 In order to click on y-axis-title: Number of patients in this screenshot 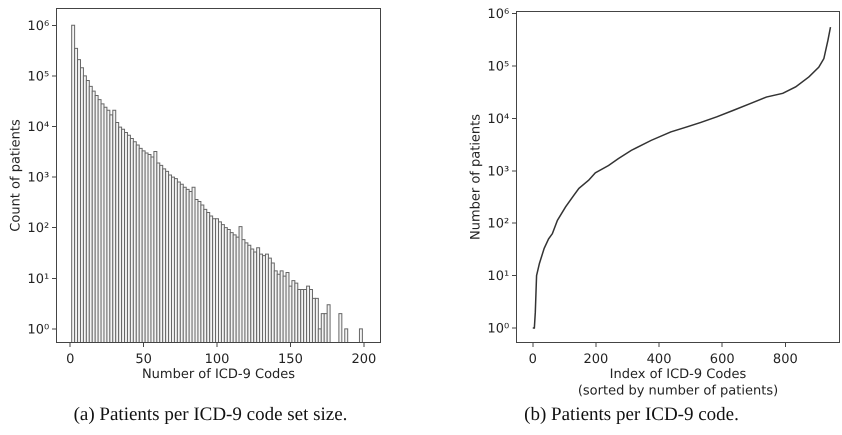, I will do `click(476, 177)`.